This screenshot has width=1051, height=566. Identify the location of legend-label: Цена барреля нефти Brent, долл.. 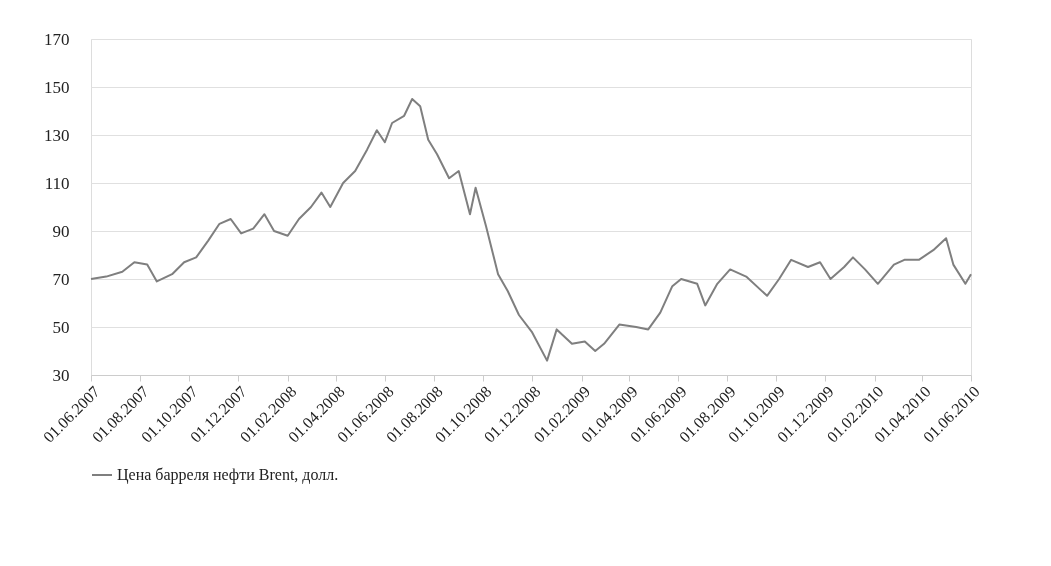
(228, 475).